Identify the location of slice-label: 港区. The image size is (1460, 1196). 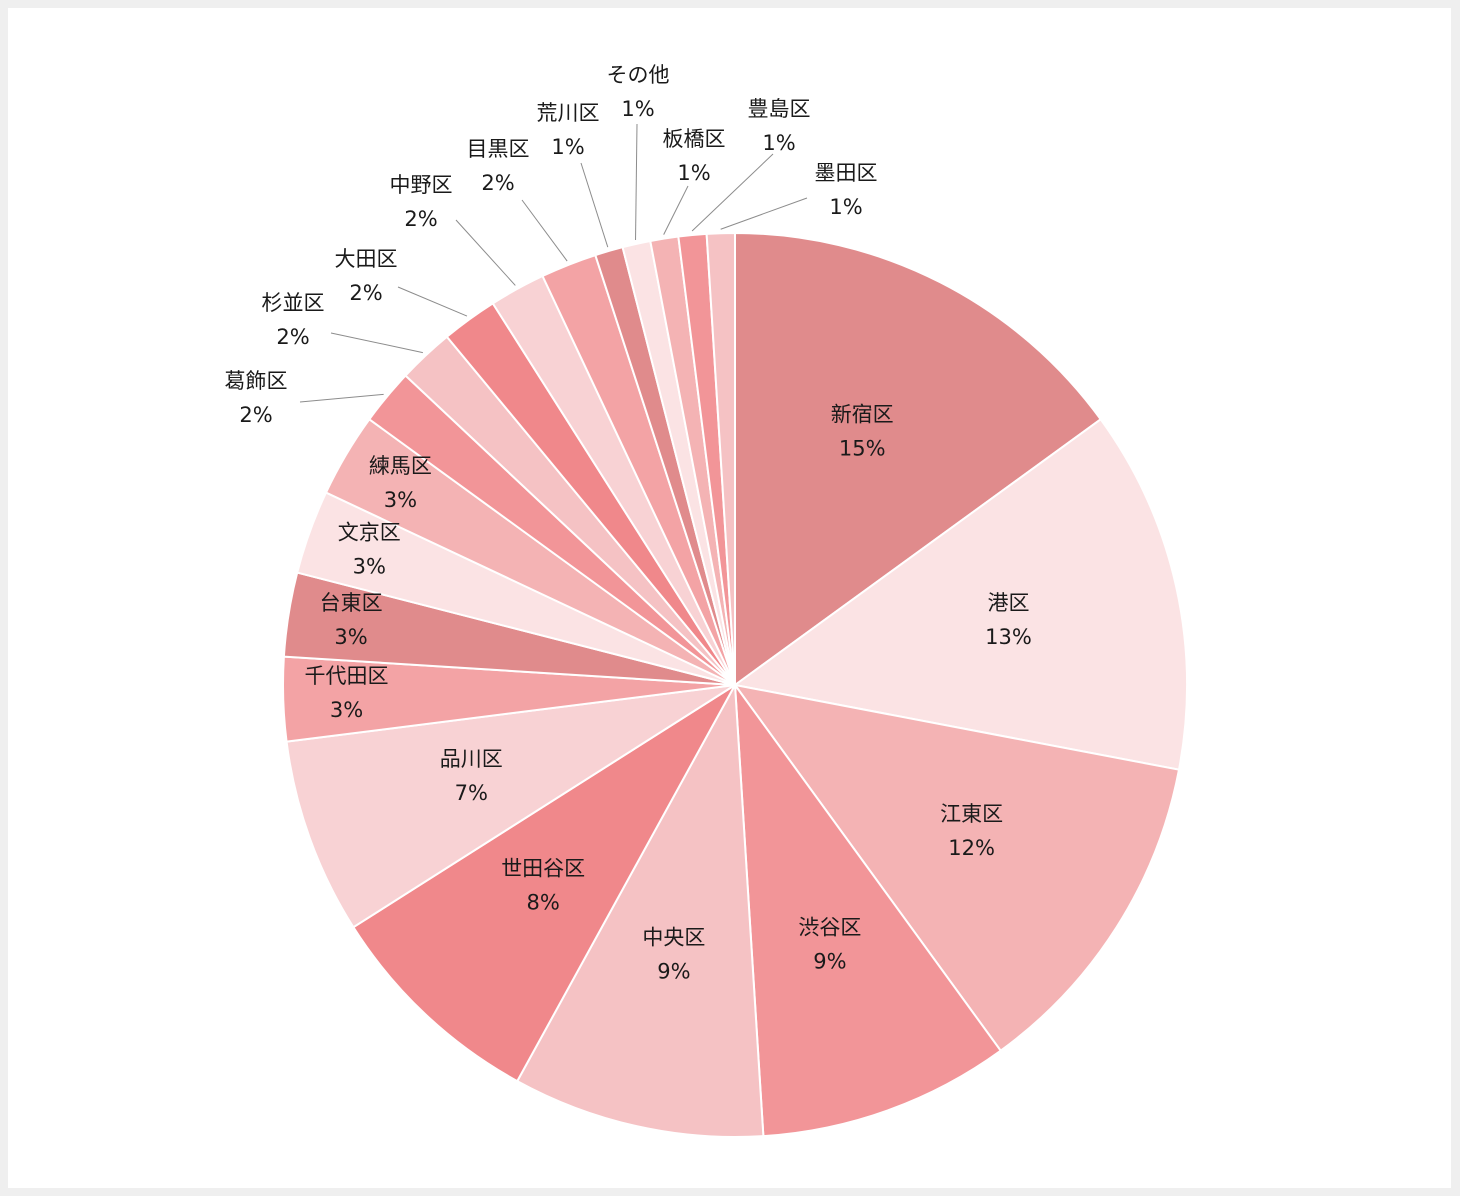
(1009, 603).